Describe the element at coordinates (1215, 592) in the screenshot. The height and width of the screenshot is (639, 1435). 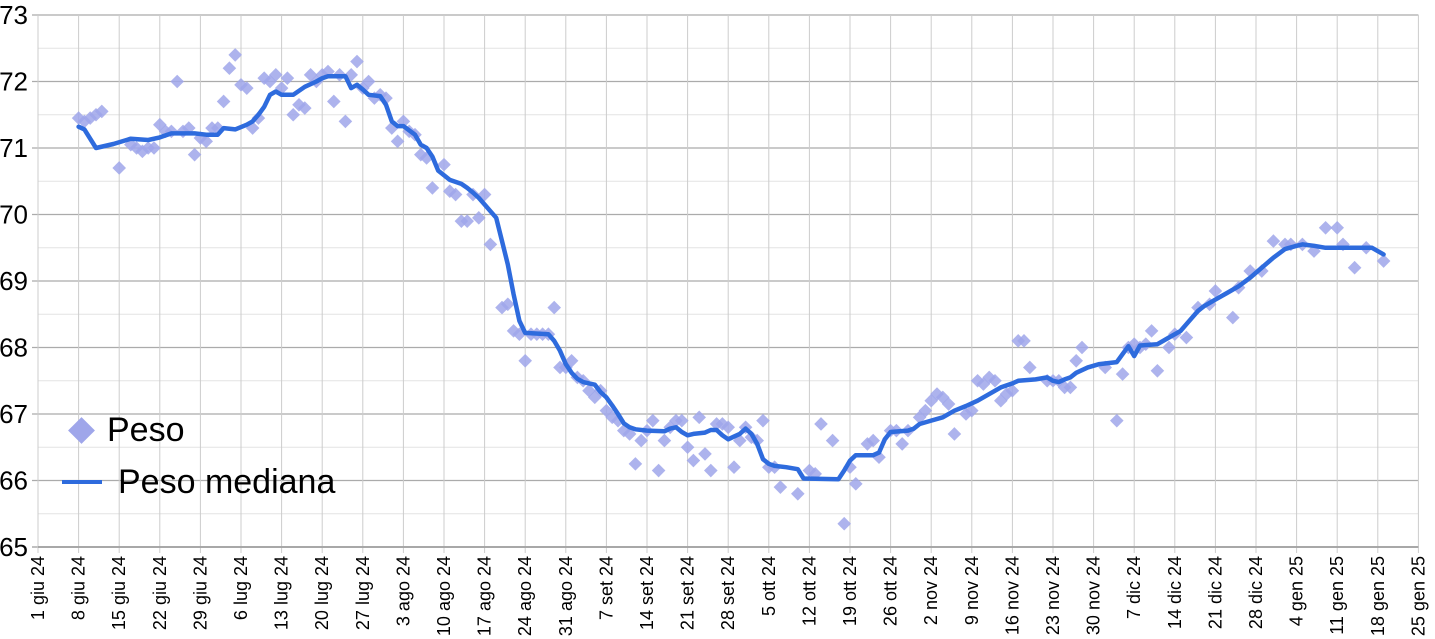
I see `x-axis-tick-label: 21 dic 24` at that location.